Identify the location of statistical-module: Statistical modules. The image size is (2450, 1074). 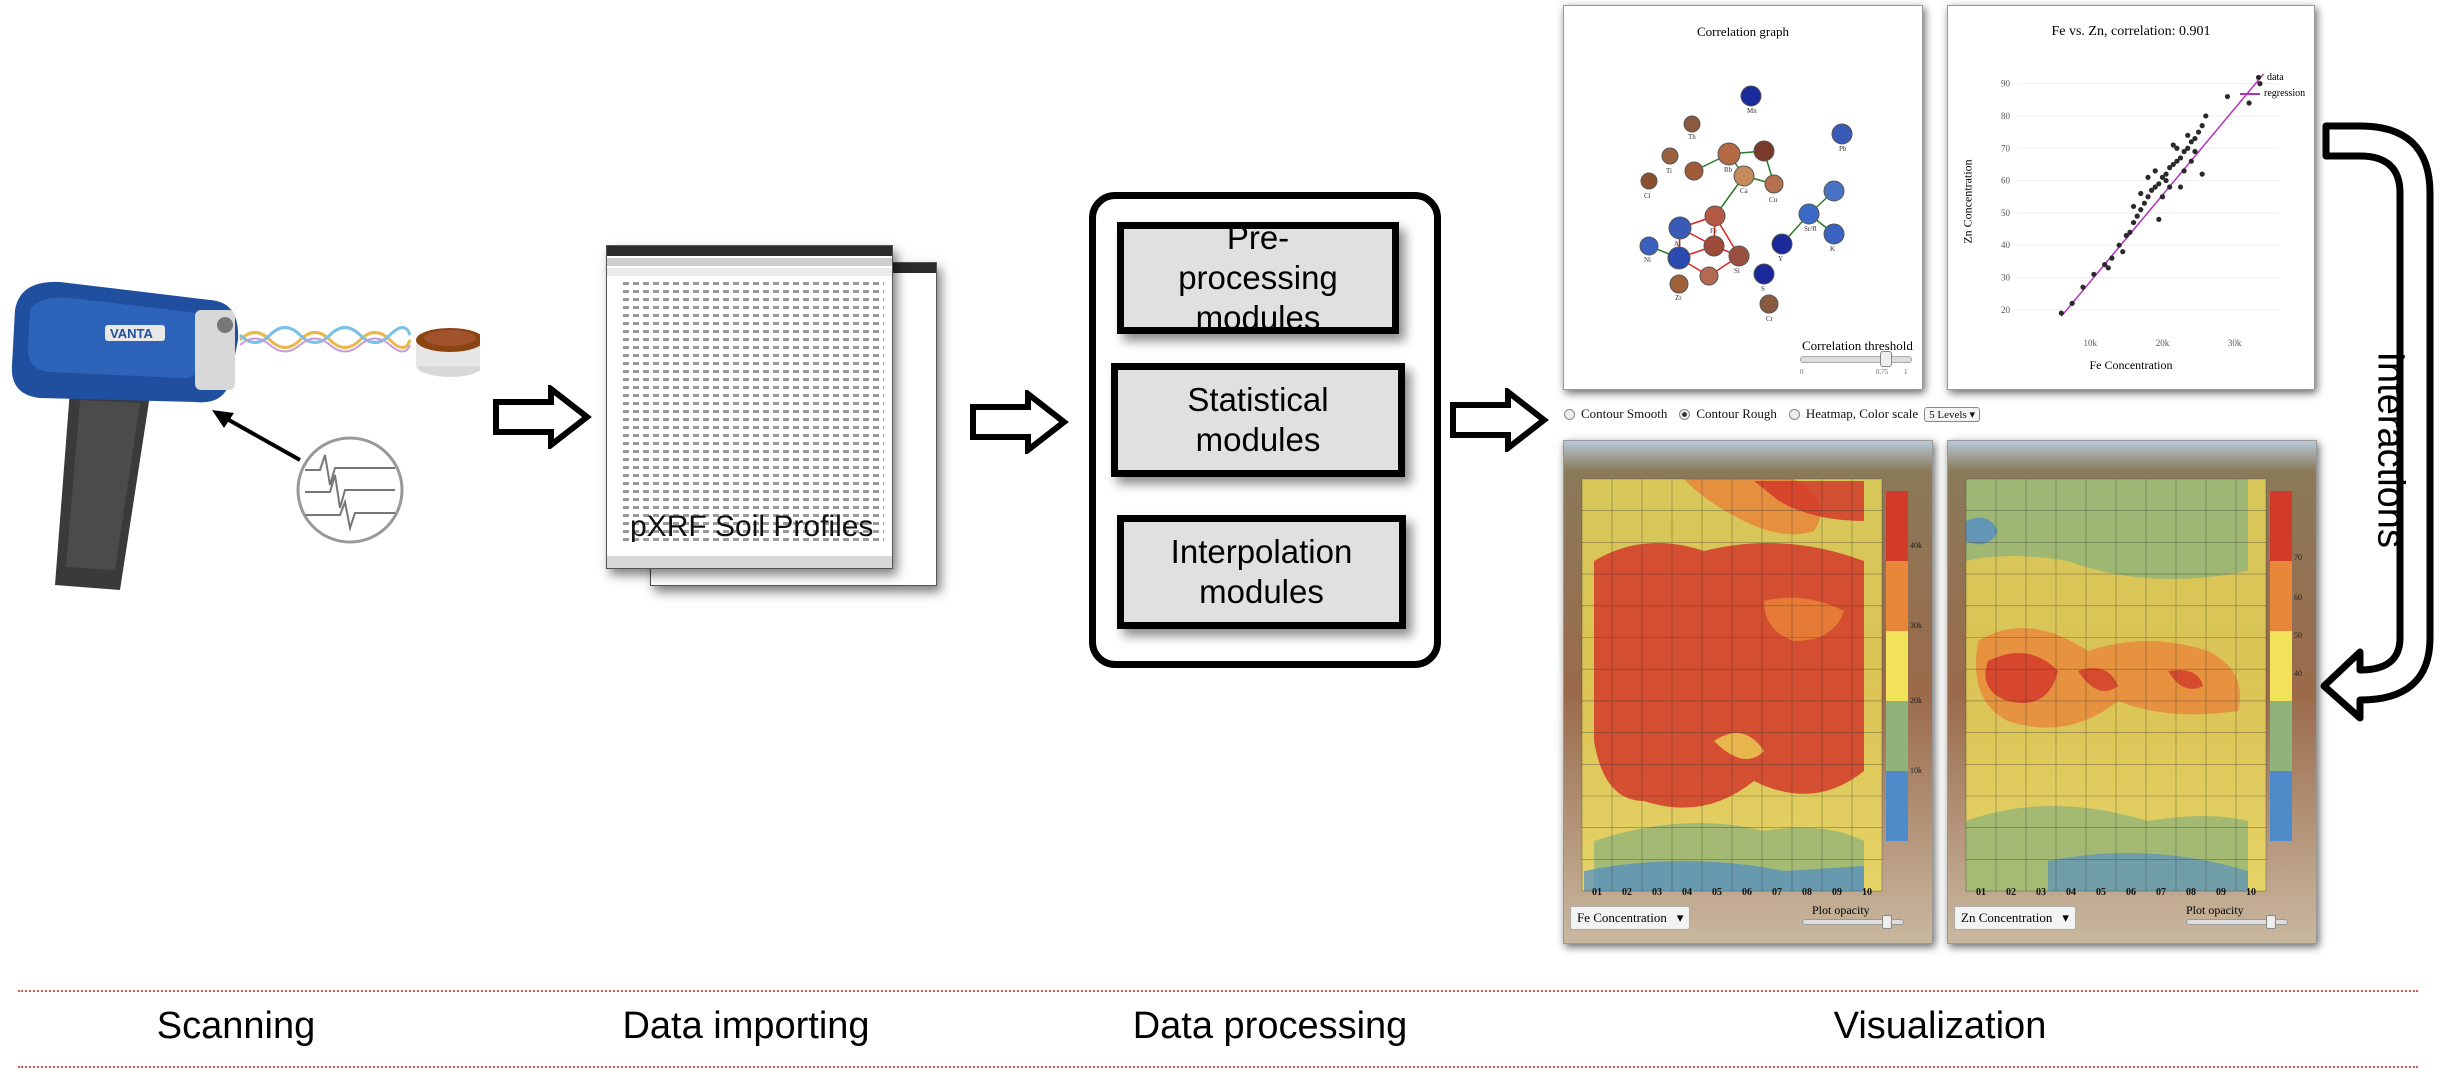
(1258, 420).